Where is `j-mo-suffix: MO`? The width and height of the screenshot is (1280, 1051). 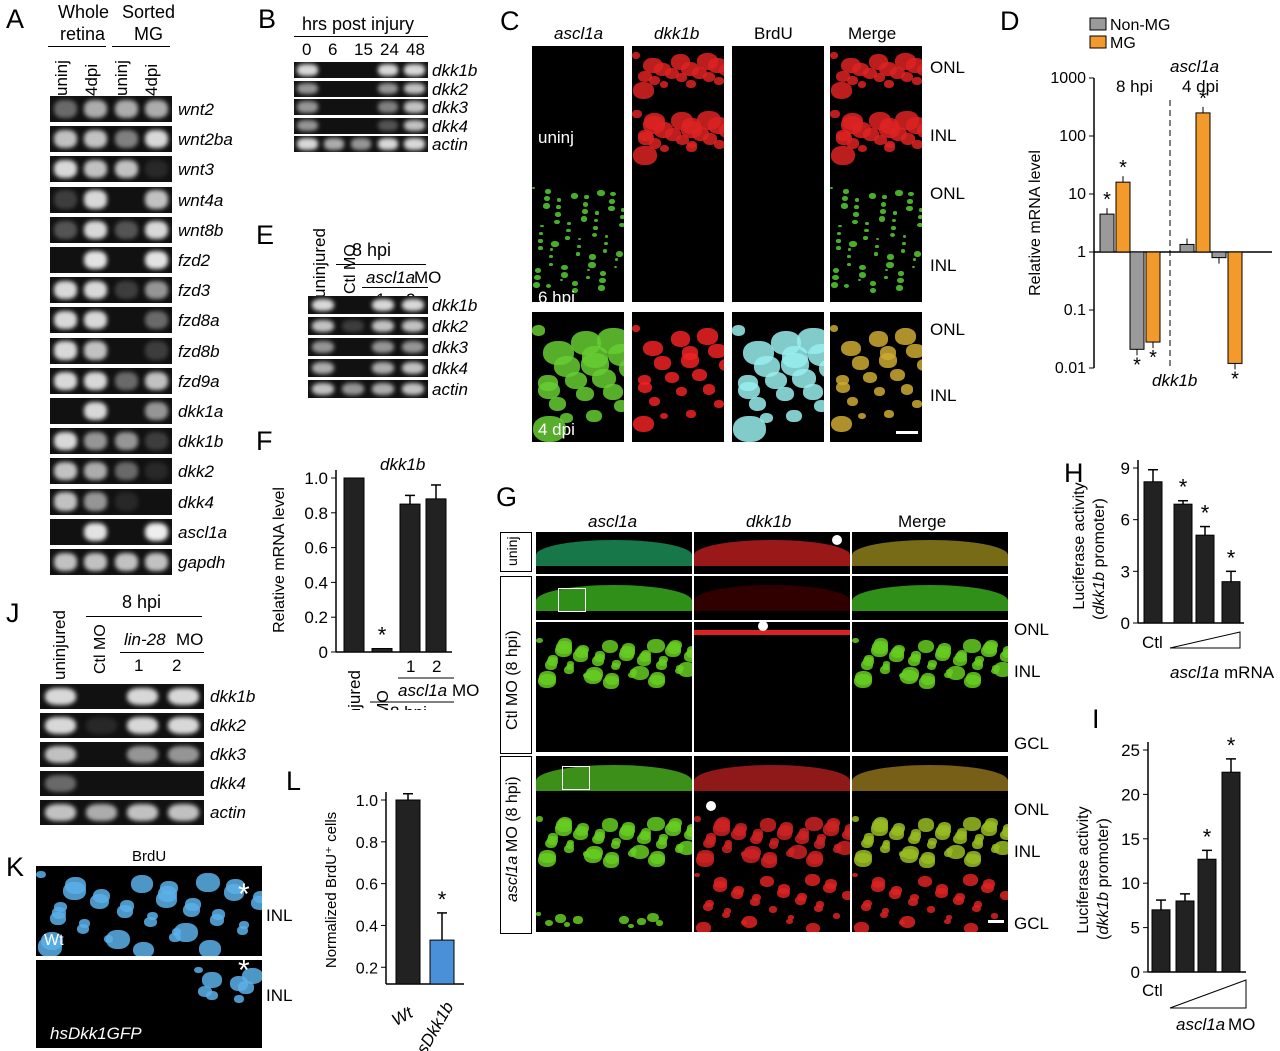
j-mo-suffix: MO is located at coordinates (190, 639).